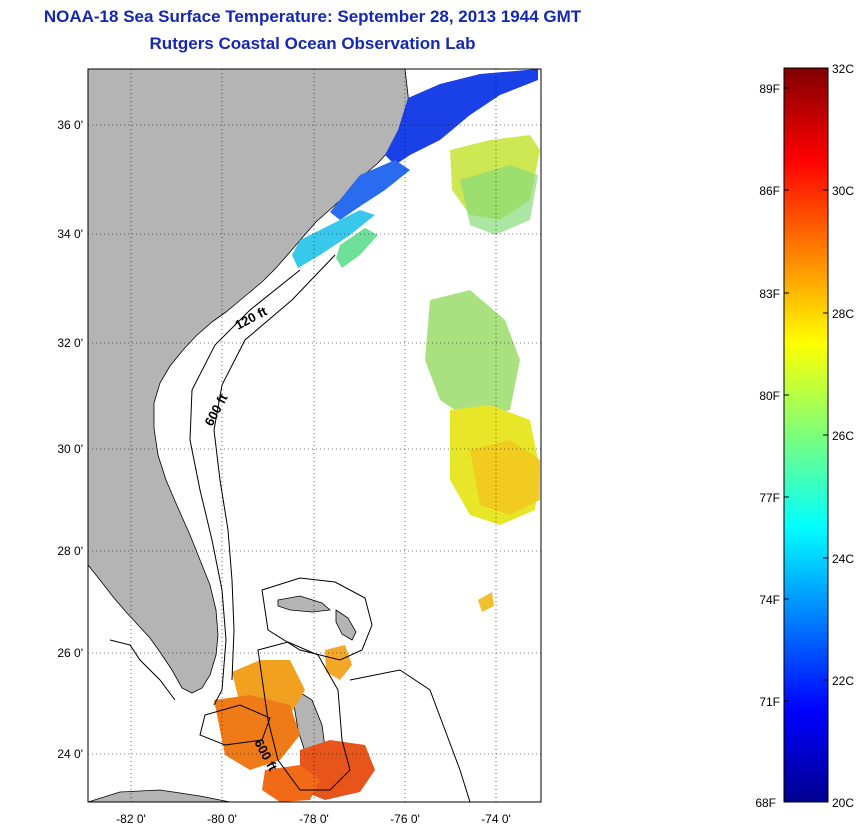  I want to click on colorbar-f-label: 86F, so click(769, 191).